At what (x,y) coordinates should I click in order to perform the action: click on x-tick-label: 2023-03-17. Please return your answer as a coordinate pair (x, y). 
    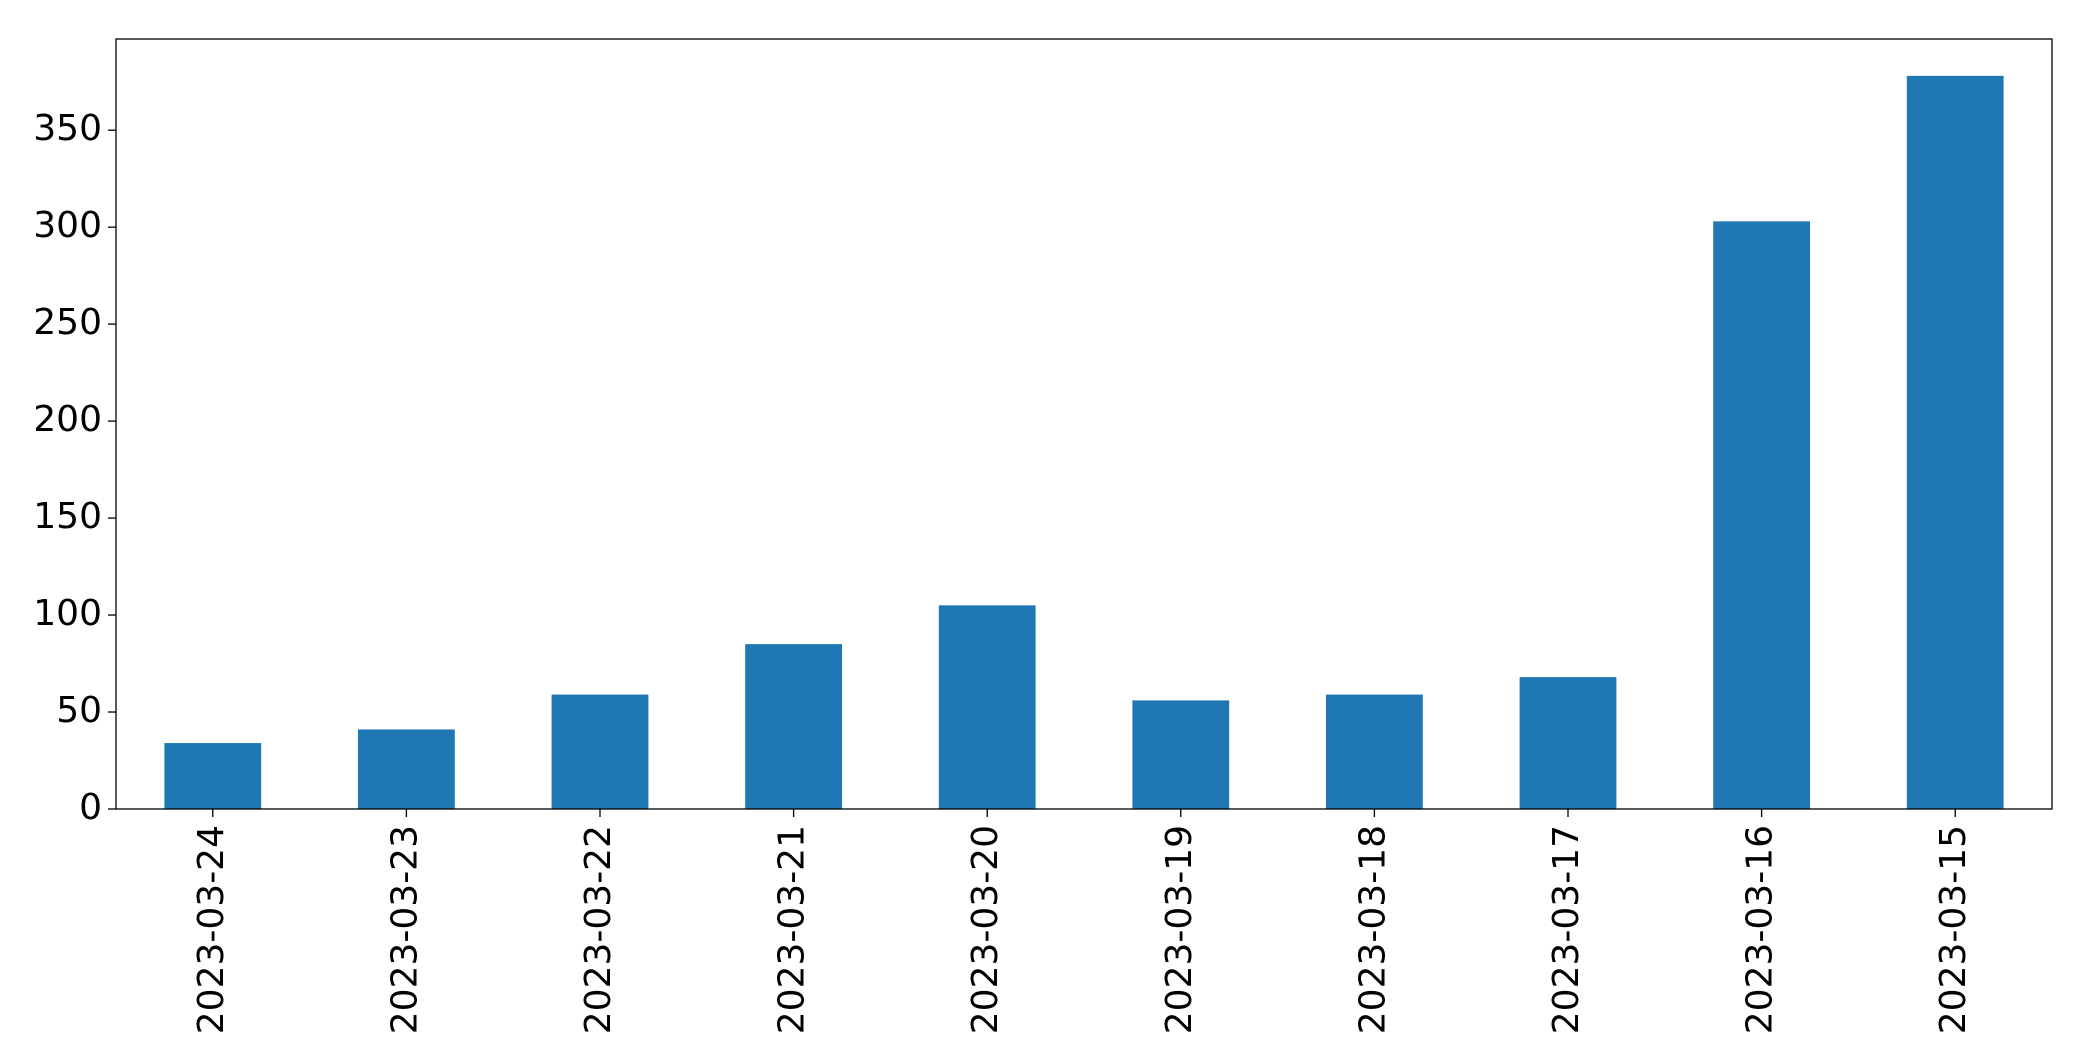
    Looking at the image, I should click on (1566, 929).